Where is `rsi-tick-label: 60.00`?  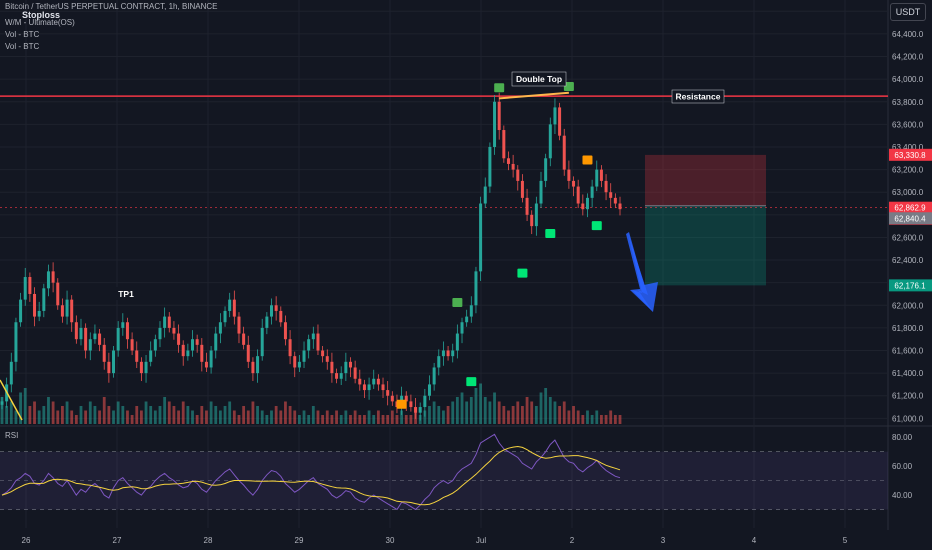 rsi-tick-label: 60.00 is located at coordinates (902, 466).